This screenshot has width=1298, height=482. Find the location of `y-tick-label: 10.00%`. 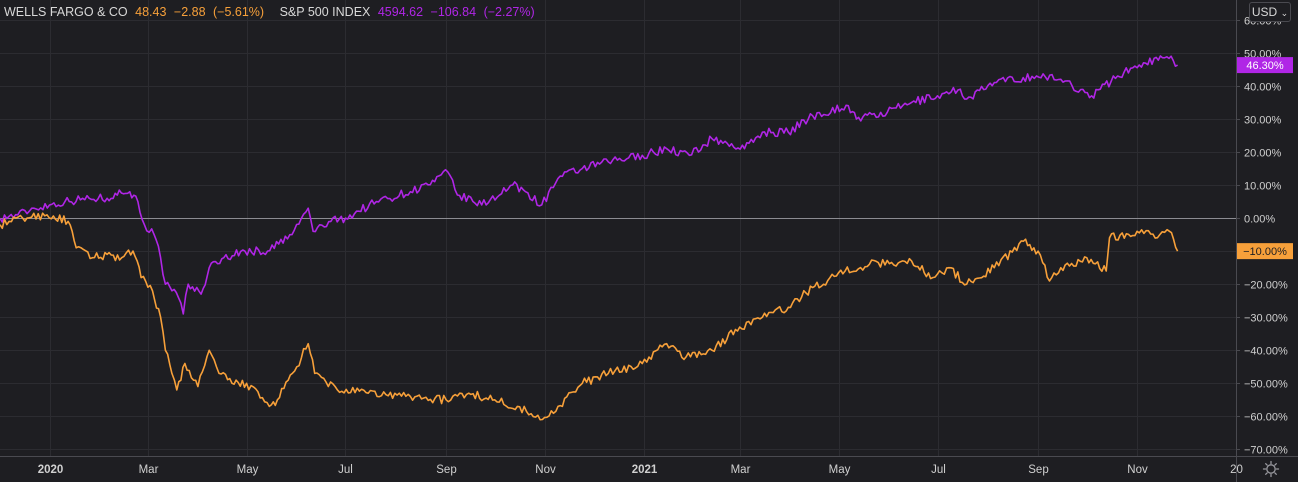

y-tick-label: 10.00% is located at coordinates (1263, 187).